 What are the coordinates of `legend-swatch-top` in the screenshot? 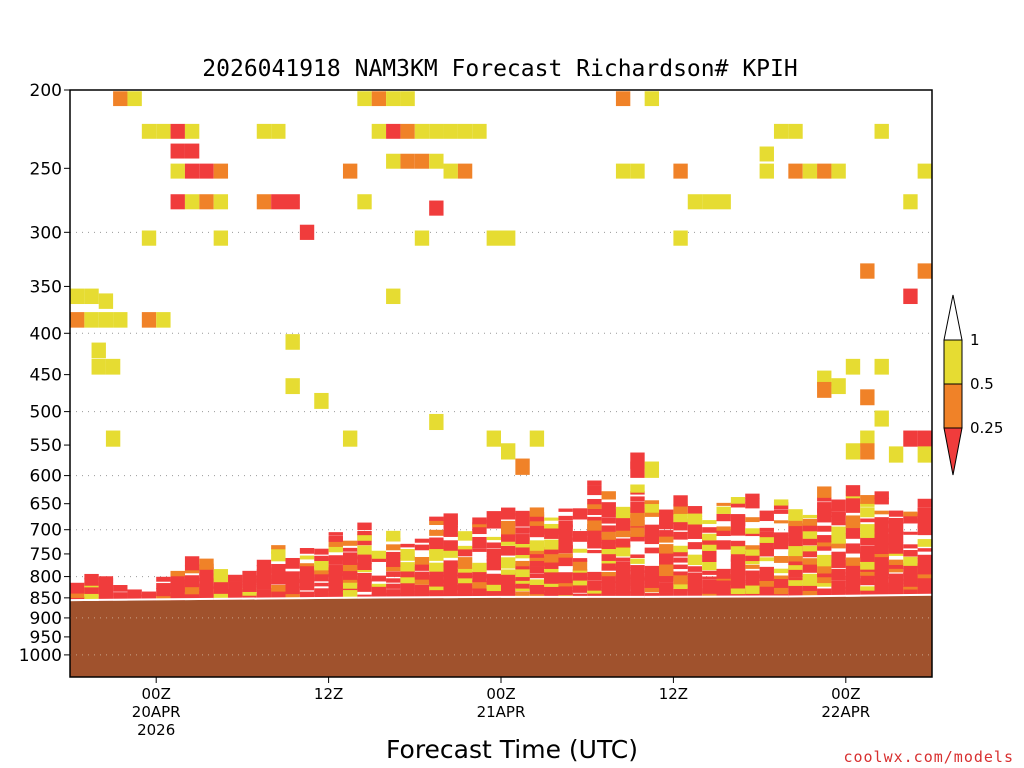 It's located at (953, 317).